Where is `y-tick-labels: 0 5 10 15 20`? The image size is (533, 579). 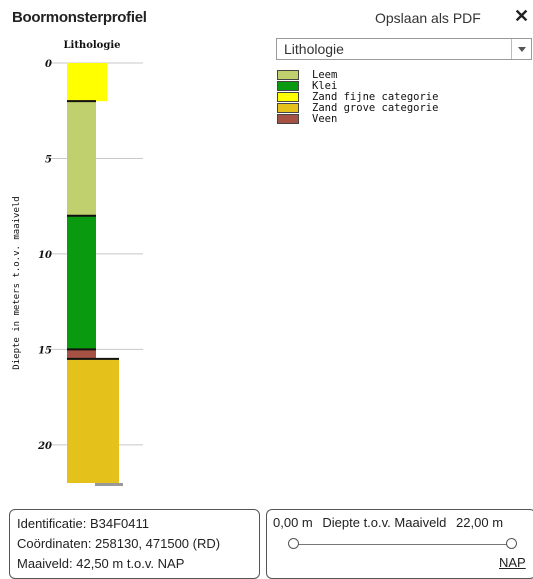 y-tick-labels: 0 5 10 15 20 is located at coordinates (44, 255).